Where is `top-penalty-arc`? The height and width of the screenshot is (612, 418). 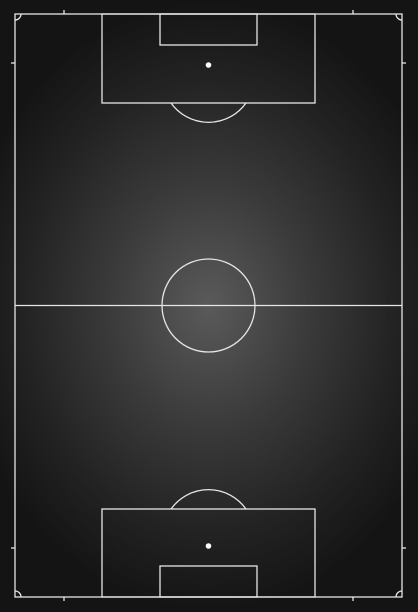
top-penalty-arc is located at coordinates (208, 113).